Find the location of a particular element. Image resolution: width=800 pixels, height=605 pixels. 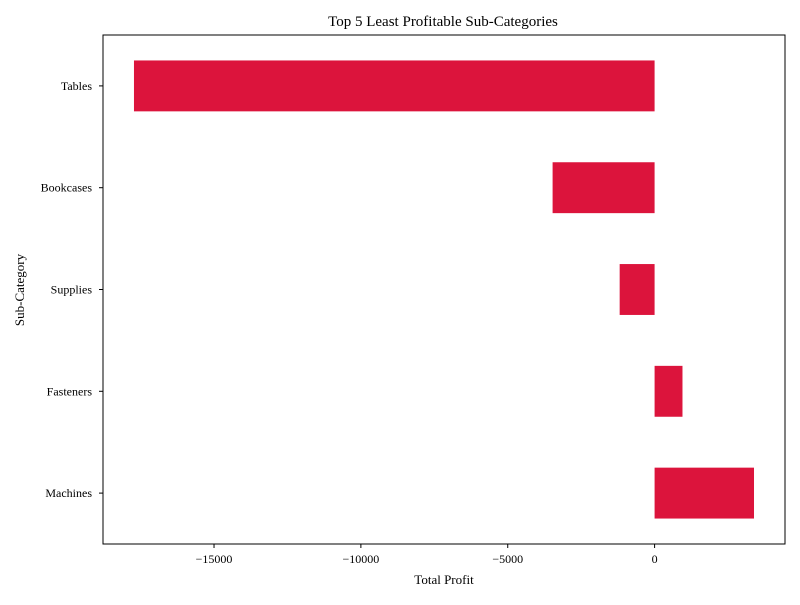

y-axis-label: Sub-Category is located at coordinates (19, 289).